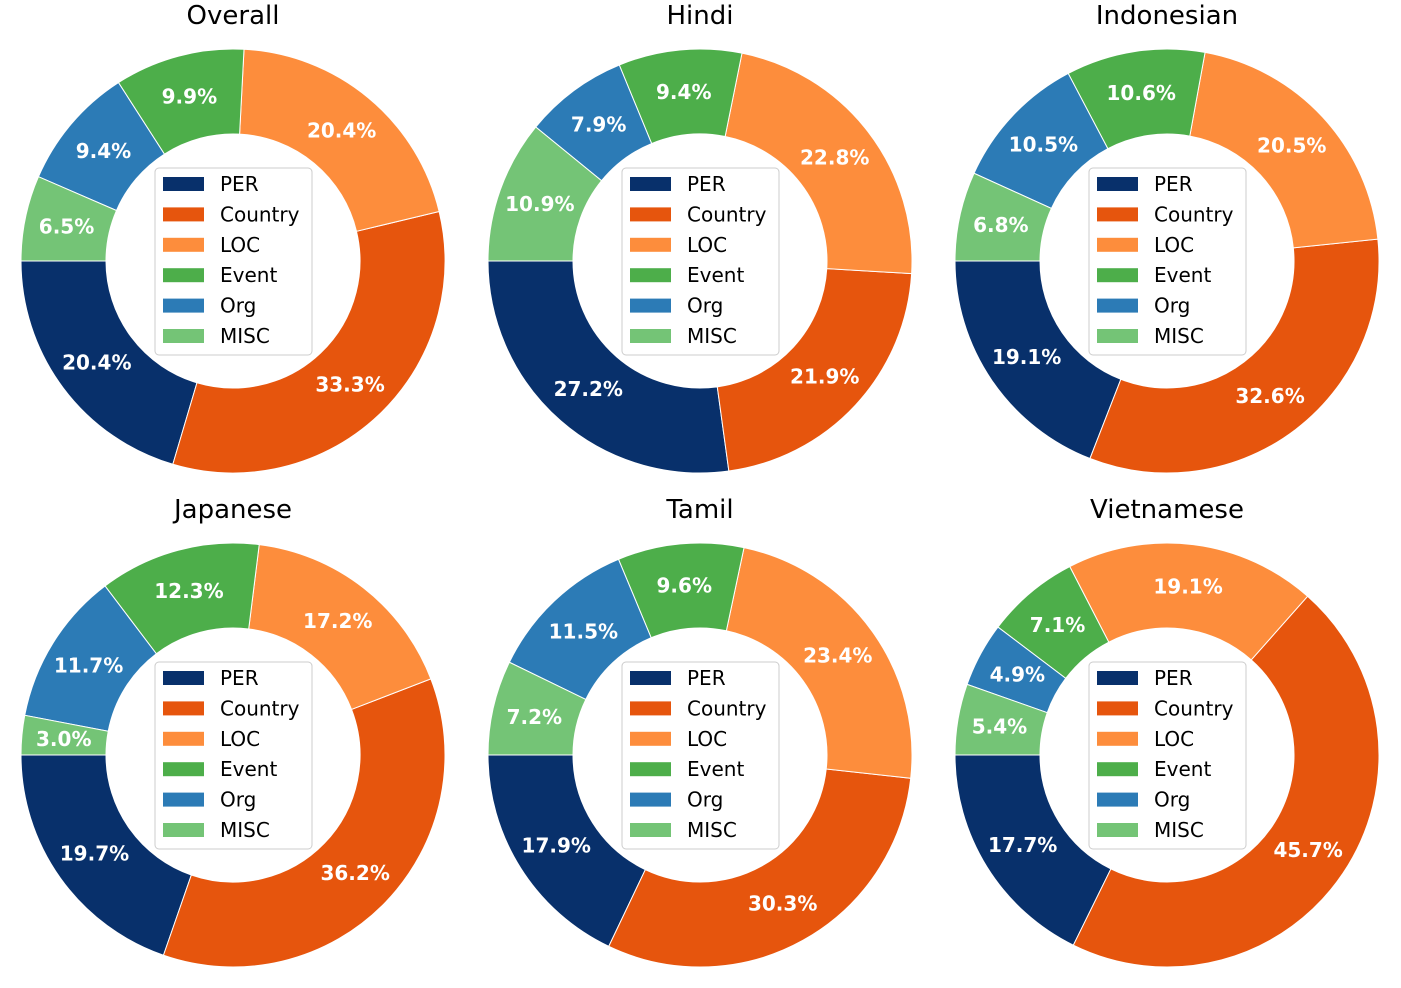 The width and height of the screenshot is (1401, 988). What do you see at coordinates (337, 621) in the screenshot?
I see `percent-label-loc: 17.2%` at bounding box center [337, 621].